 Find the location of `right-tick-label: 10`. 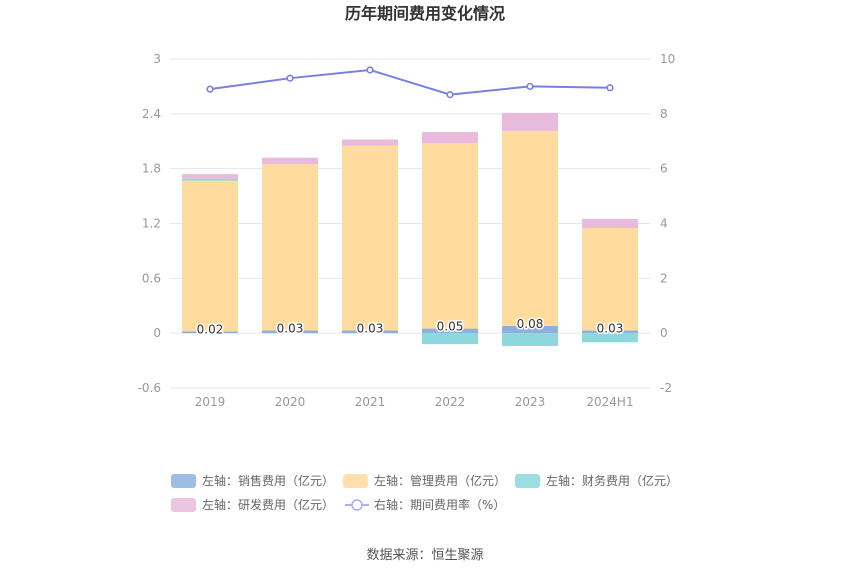

right-tick-label: 10 is located at coordinates (667, 59).